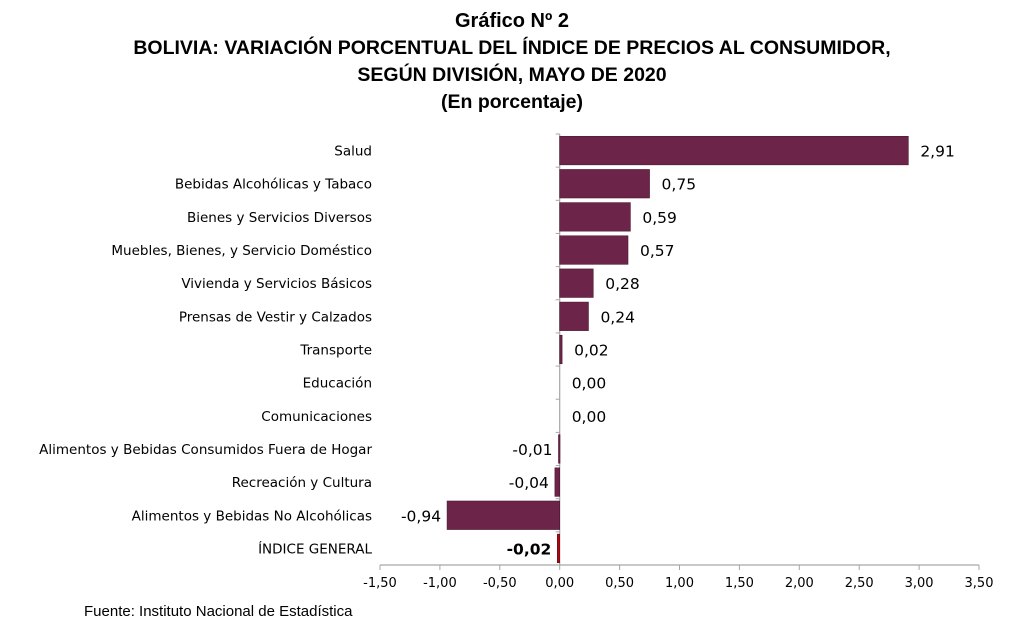  Describe the element at coordinates (276, 284) in the screenshot. I see `category-label: Vivienda y Servicios Básicos` at that location.